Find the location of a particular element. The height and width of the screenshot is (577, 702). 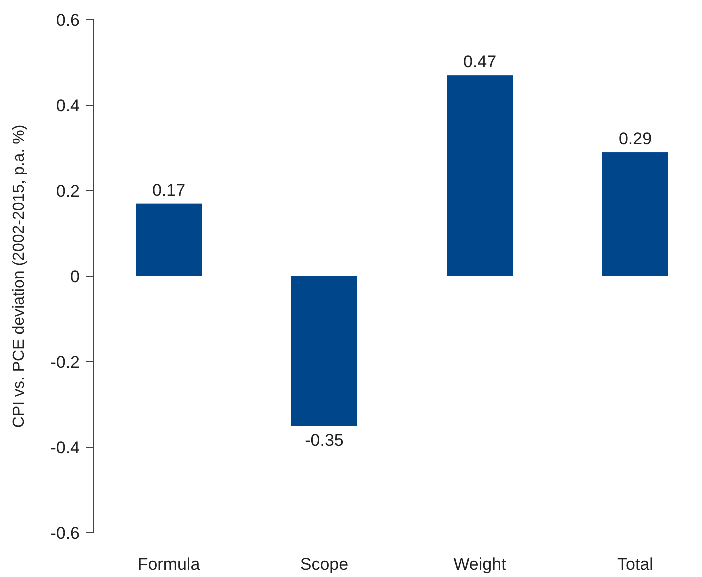

data-label: 0.29 is located at coordinates (635, 139).